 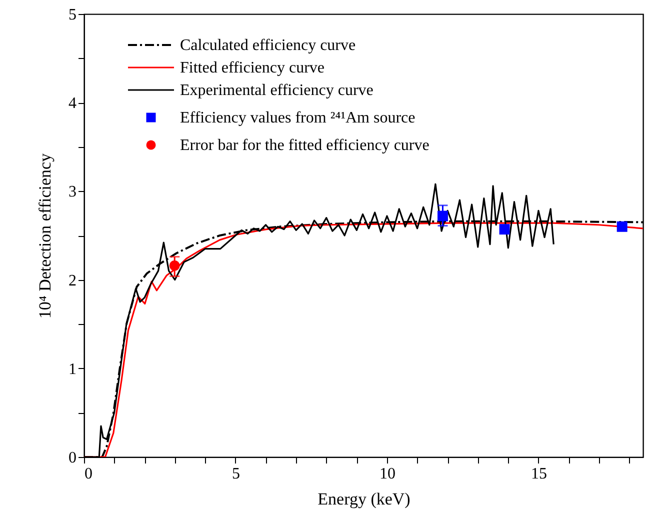 What do you see at coordinates (538, 474) in the screenshot?
I see `x-tick-label: 15` at bounding box center [538, 474].